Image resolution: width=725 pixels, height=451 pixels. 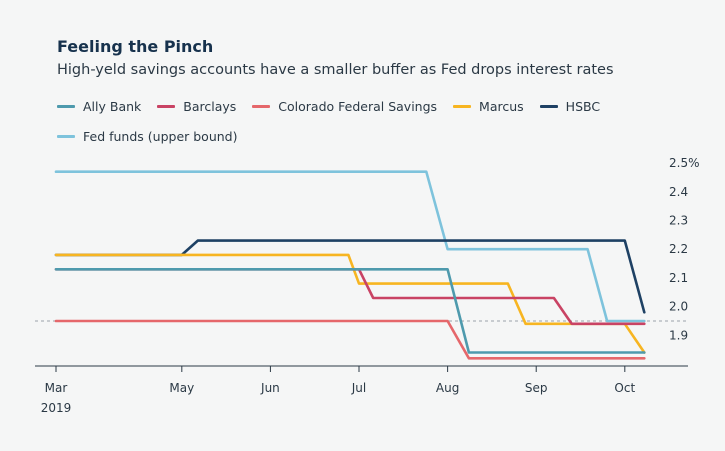 I want to click on x-tick-label: Jun, so click(x=270, y=388).